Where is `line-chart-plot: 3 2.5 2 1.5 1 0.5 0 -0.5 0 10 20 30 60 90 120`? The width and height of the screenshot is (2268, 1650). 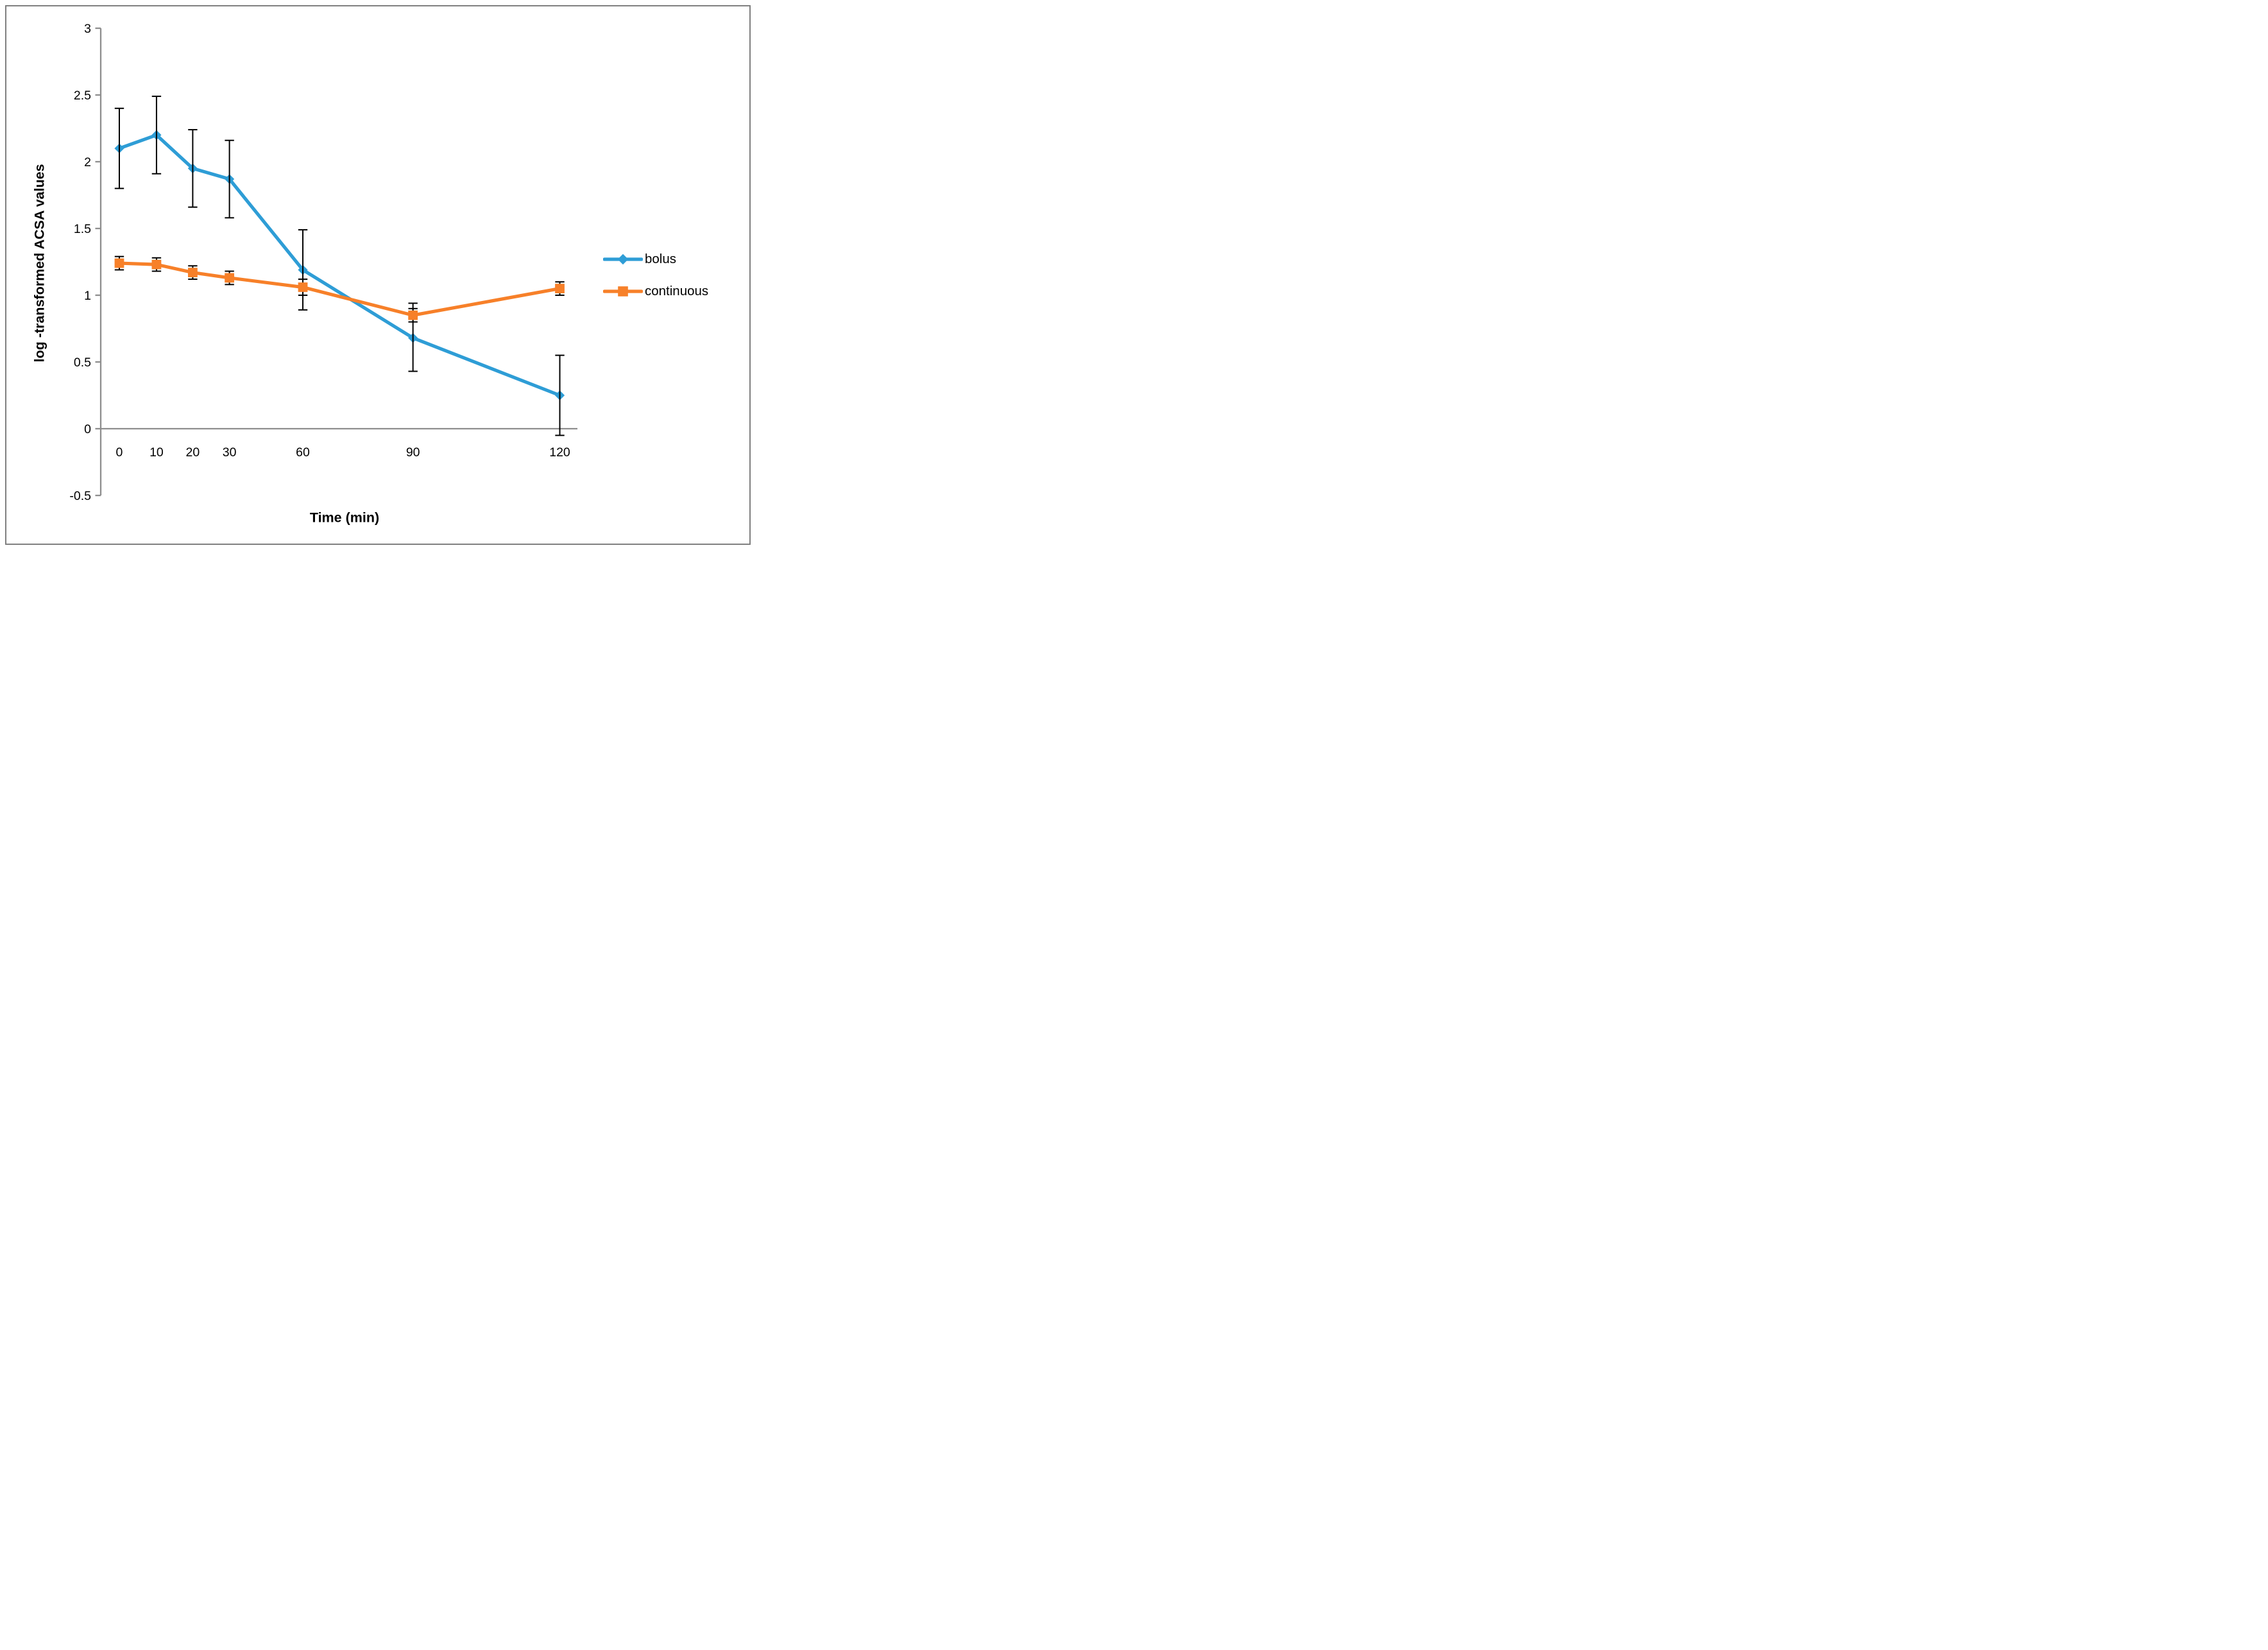 line-chart-plot: 3 2.5 2 1.5 1 0.5 0 -0.5 0 10 20 30 60 90 120 is located at coordinates (323, 262).